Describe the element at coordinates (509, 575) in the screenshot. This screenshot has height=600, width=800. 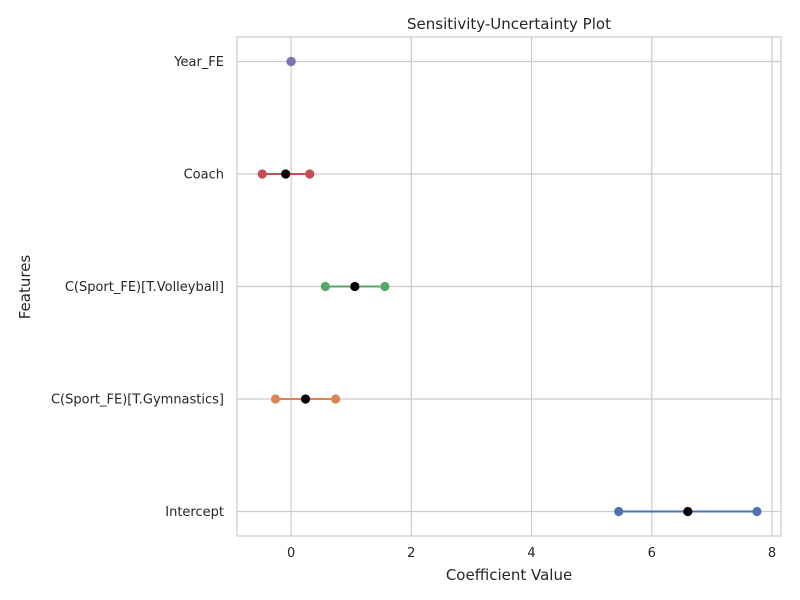
I see `x-axis-title: Coefficient Value` at that location.